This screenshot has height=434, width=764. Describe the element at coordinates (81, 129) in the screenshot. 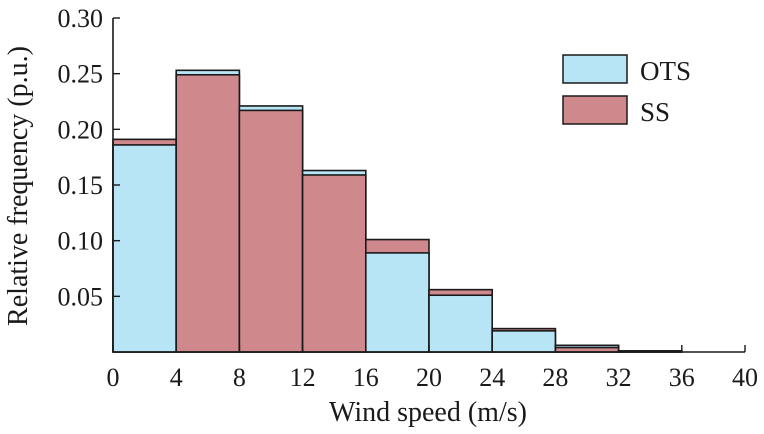

I see `y-tick-label-3: 0.20` at that location.